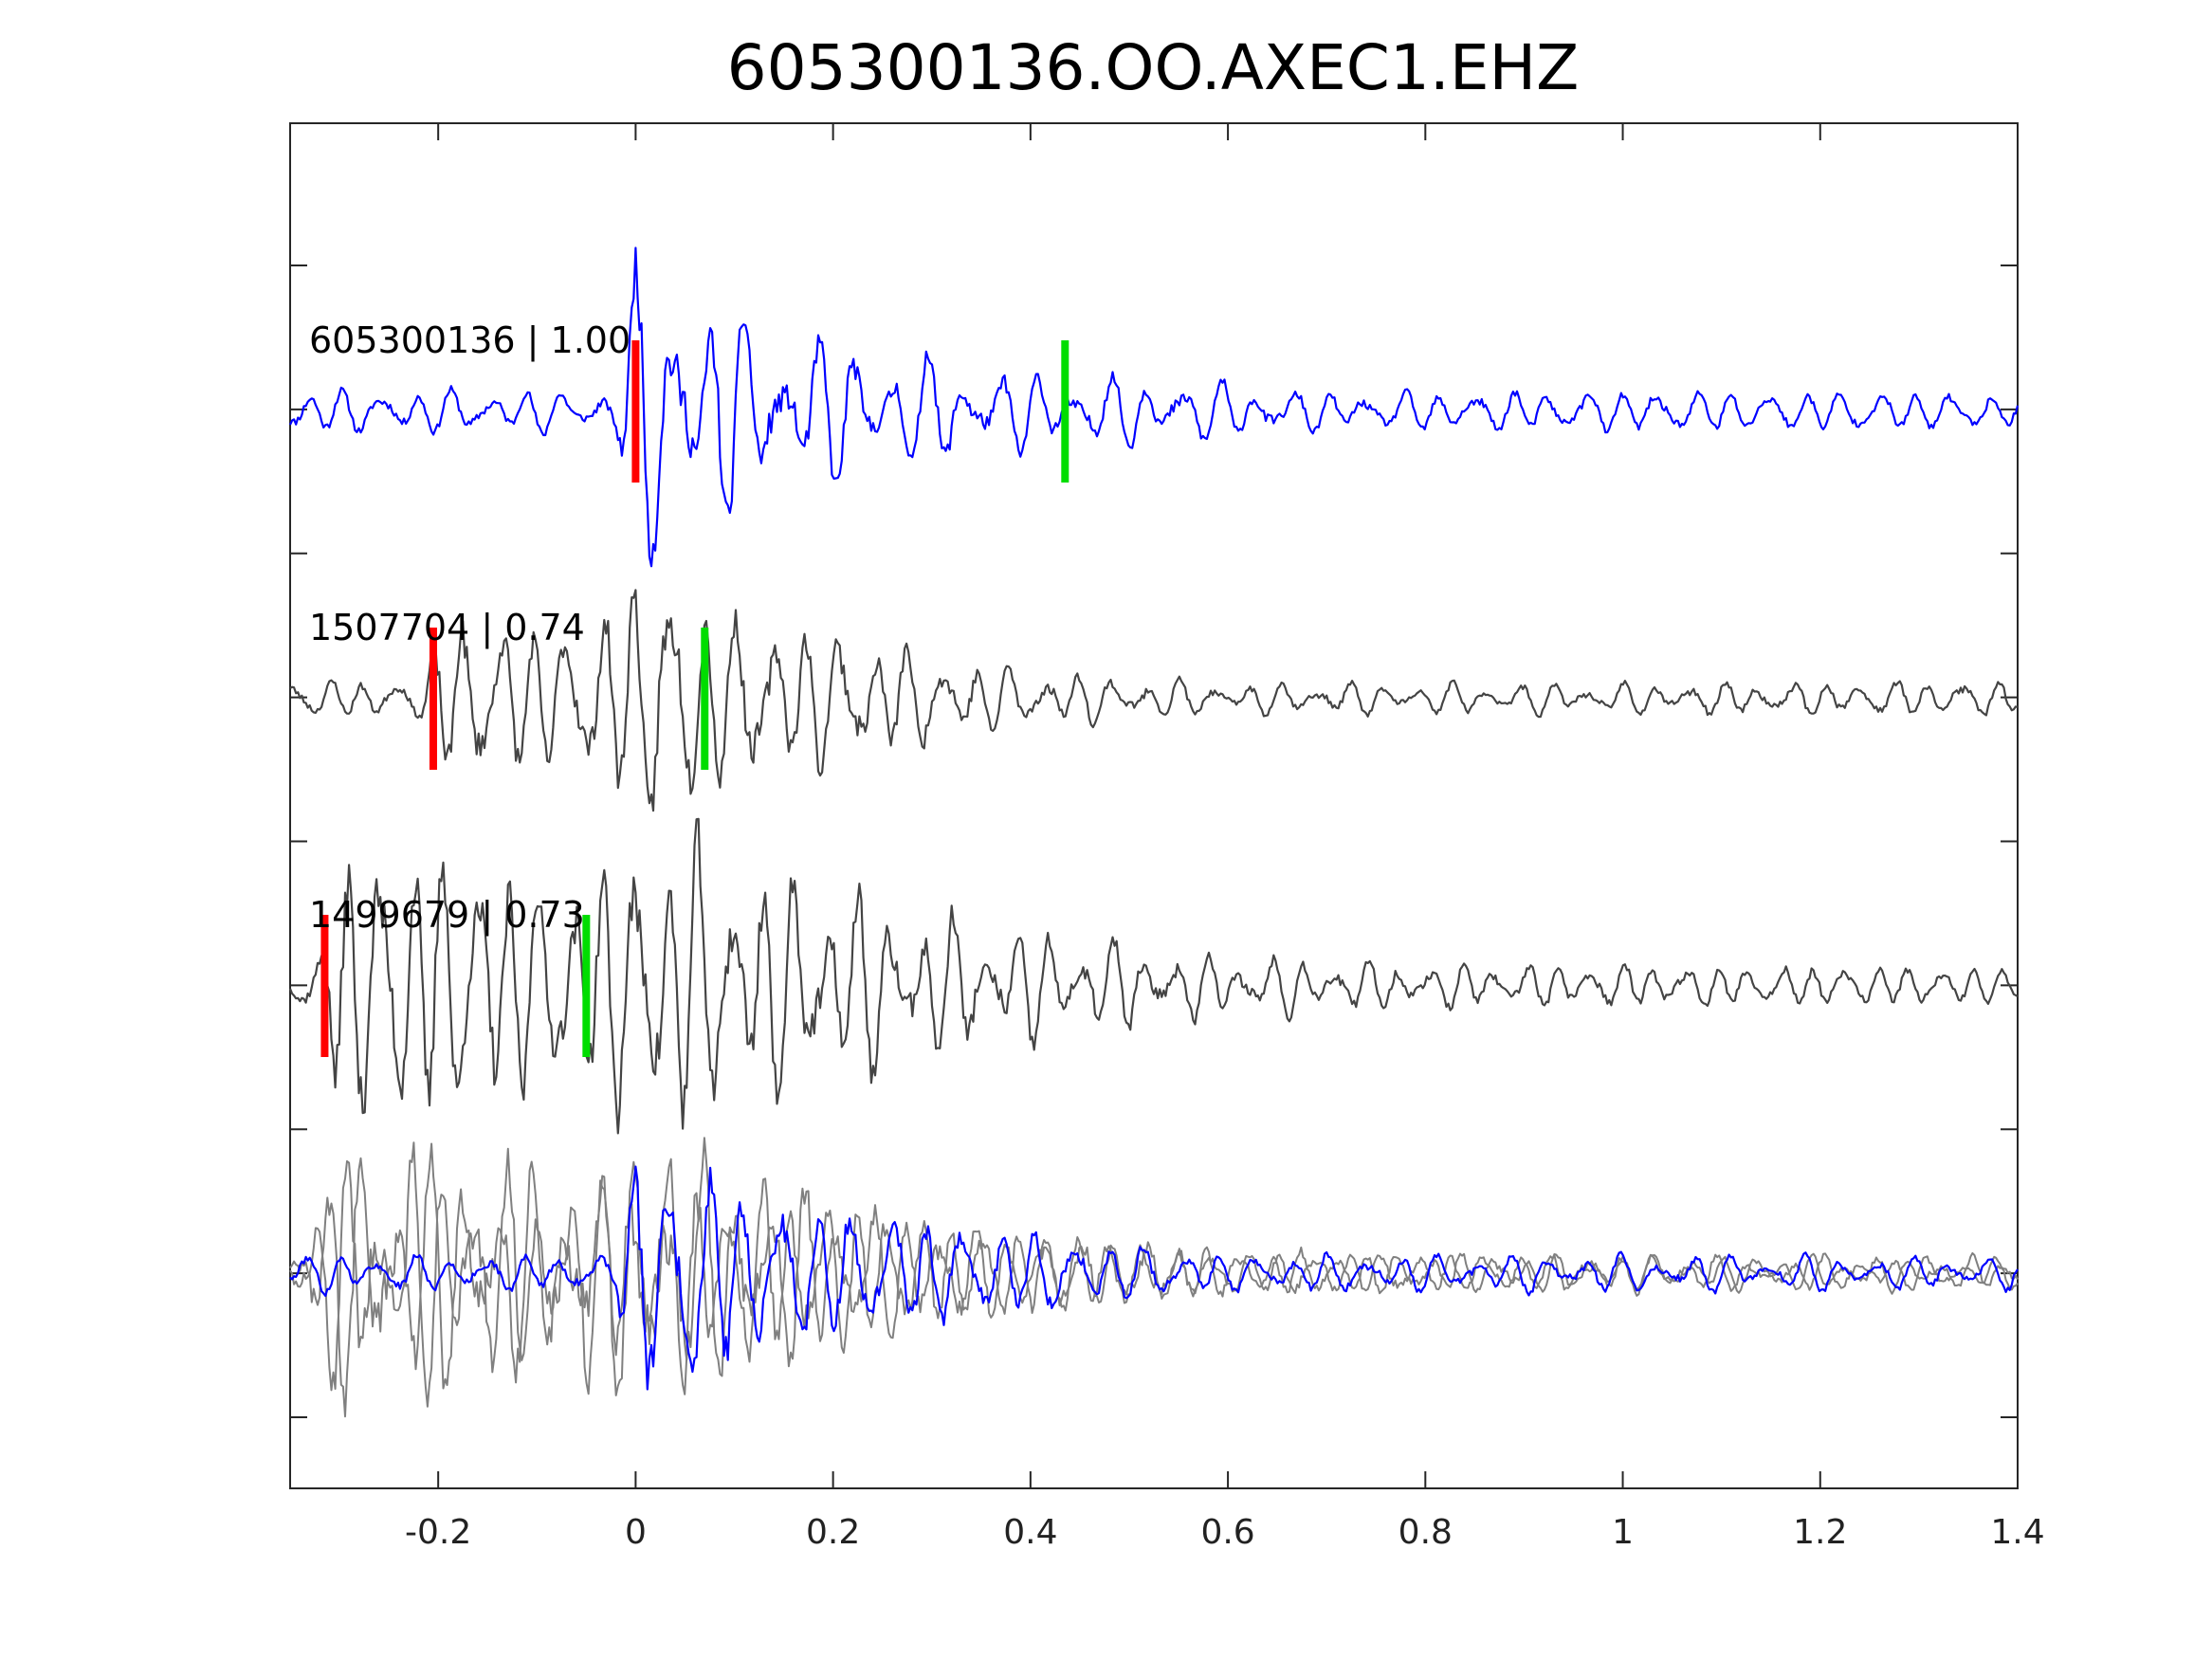 The height and width of the screenshot is (1659, 2212). What do you see at coordinates (1227, 1532) in the screenshot?
I see `x-tick-label: 0.6` at bounding box center [1227, 1532].